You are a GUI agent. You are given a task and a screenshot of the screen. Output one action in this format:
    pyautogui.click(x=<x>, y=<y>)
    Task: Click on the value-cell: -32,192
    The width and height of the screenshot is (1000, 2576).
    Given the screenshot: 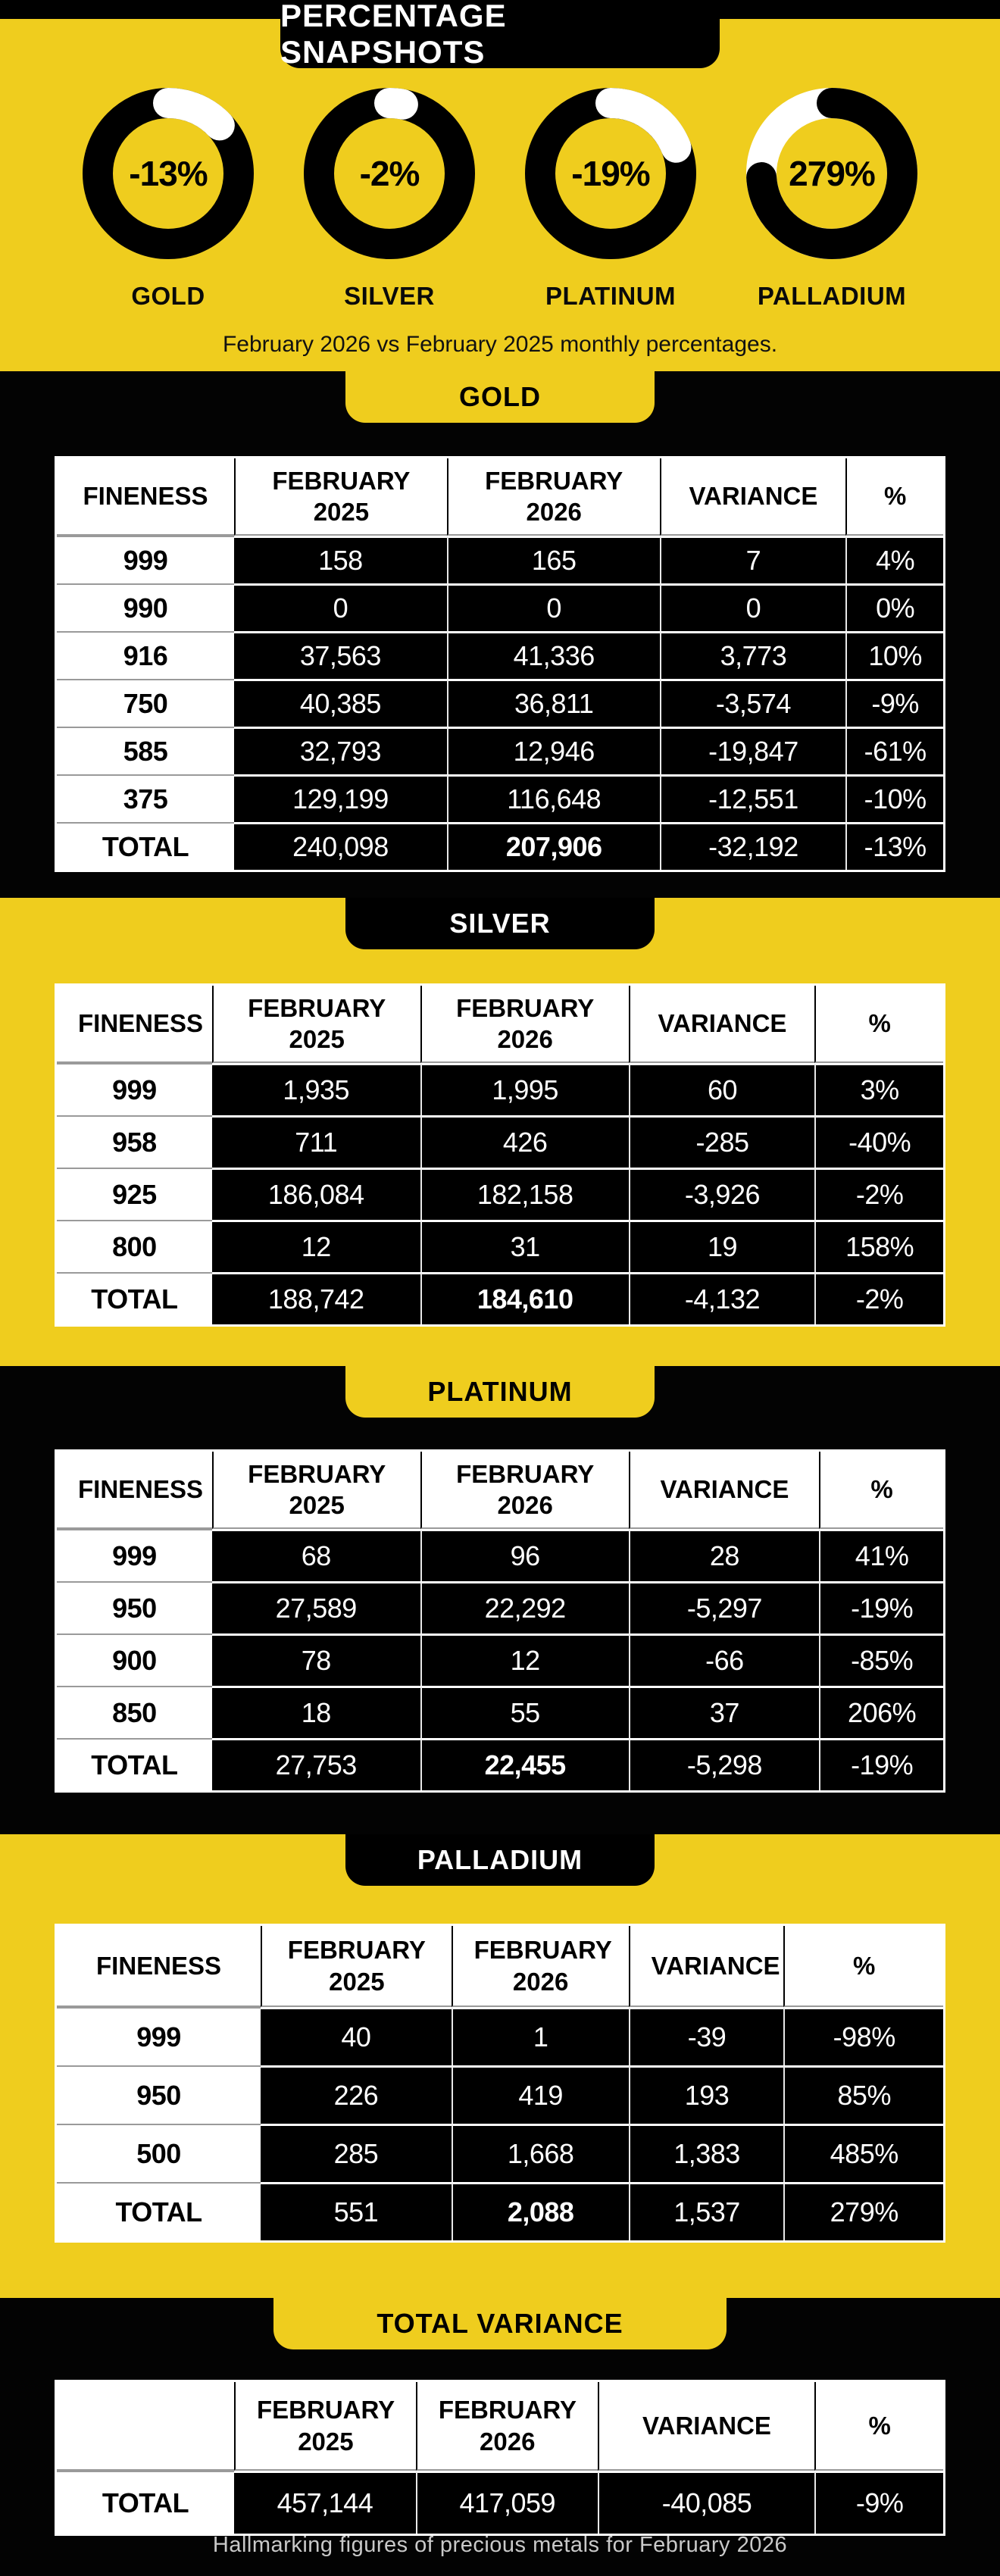 What is the action you would take?
    pyautogui.click(x=752, y=846)
    